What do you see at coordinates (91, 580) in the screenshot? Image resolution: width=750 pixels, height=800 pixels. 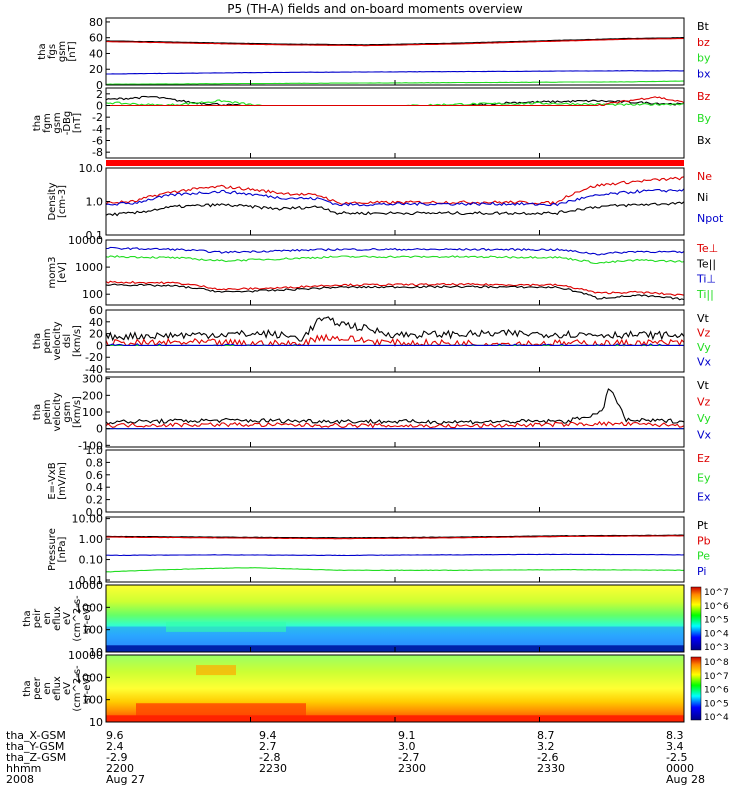 I see `y-tick-label: 0.01` at bounding box center [91, 580].